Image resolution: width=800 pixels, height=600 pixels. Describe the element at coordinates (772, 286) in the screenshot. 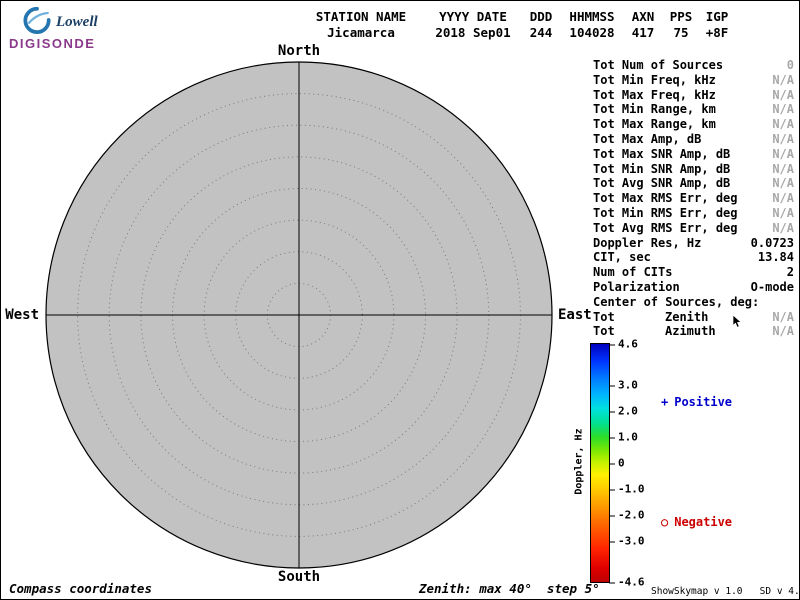

I see `param-value: O-mode` at that location.